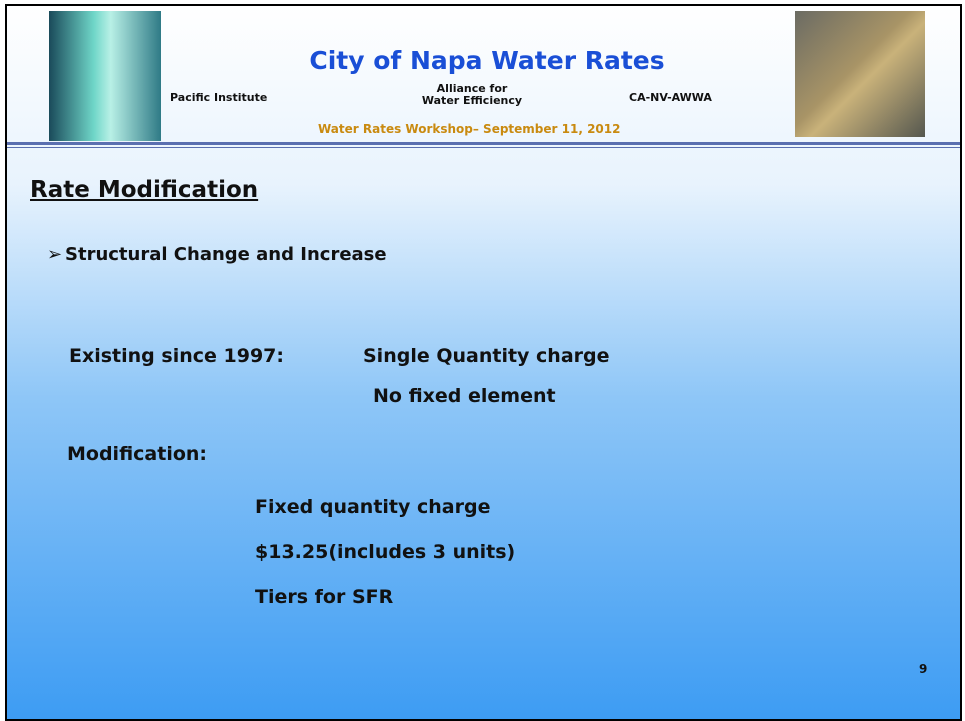  I want to click on text: No fixed element, so click(464, 396).